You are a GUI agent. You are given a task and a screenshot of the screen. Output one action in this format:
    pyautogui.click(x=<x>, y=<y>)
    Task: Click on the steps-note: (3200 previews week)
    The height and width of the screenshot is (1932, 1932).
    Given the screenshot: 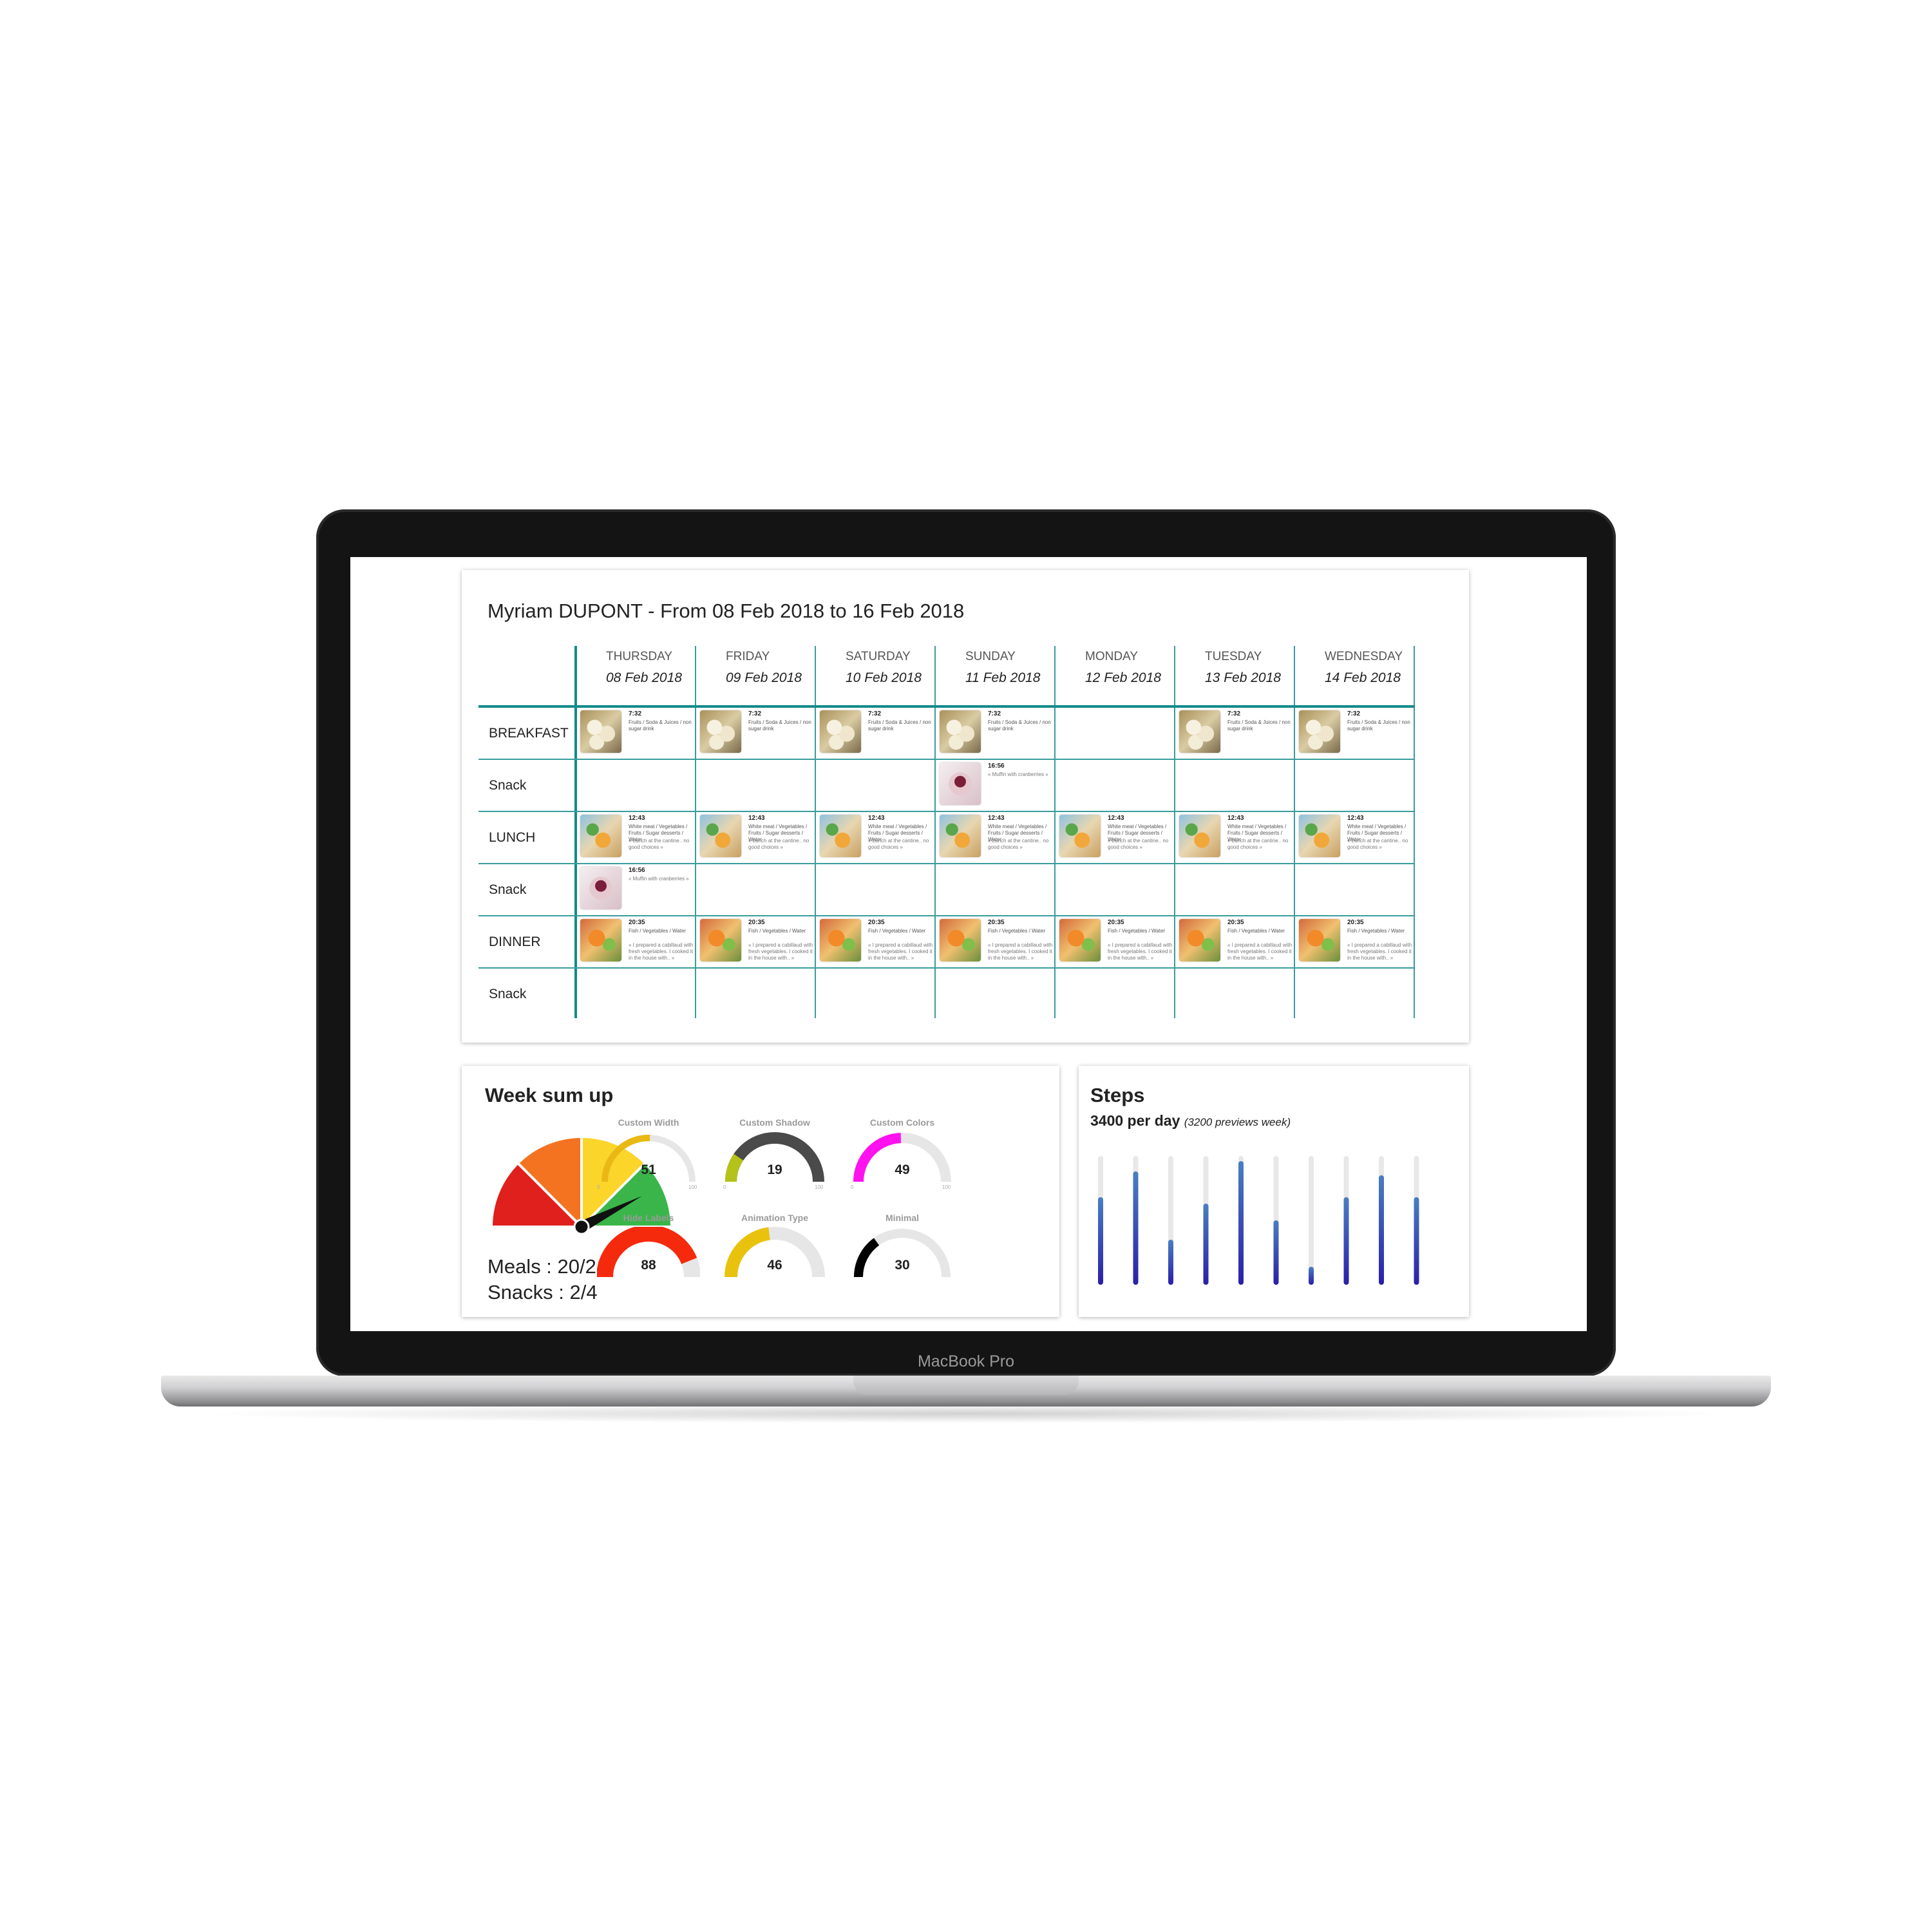 What is the action you would take?
    pyautogui.click(x=1237, y=1122)
    